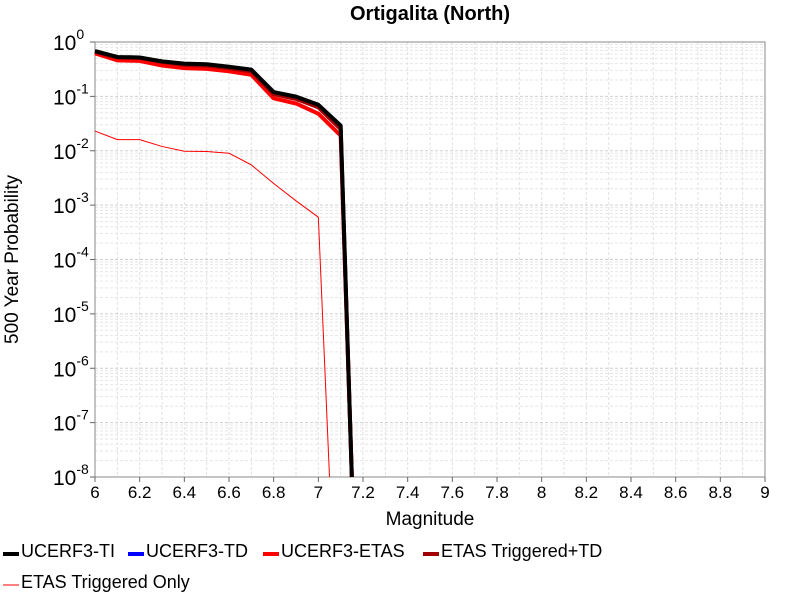 Image resolution: width=800 pixels, height=600 pixels. I want to click on x-tick-label: 6, so click(94, 492).